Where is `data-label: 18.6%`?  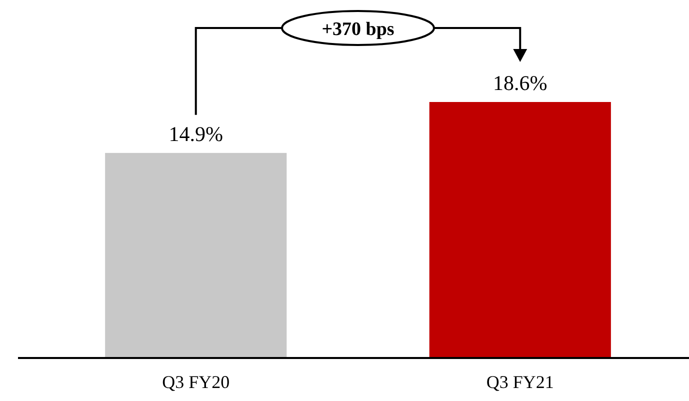
data-label: 18.6% is located at coordinates (520, 83).